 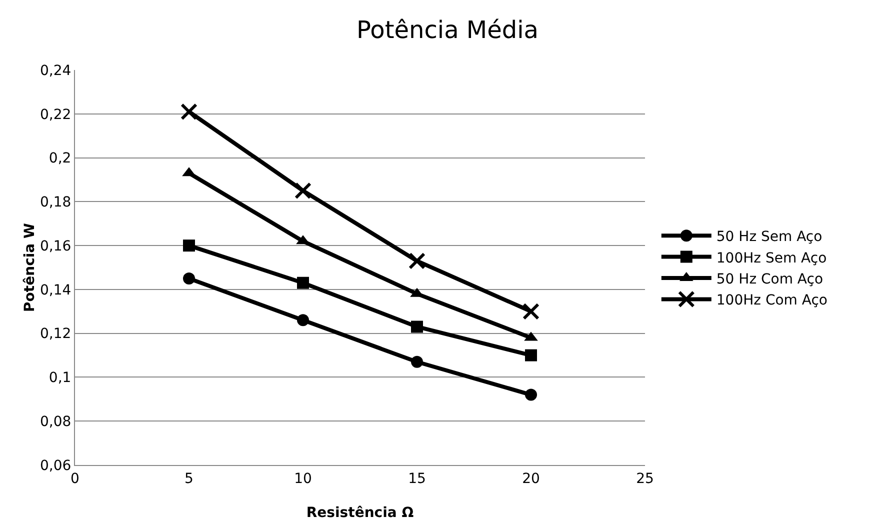 I want to click on x-tick-label: 20, so click(x=531, y=478).